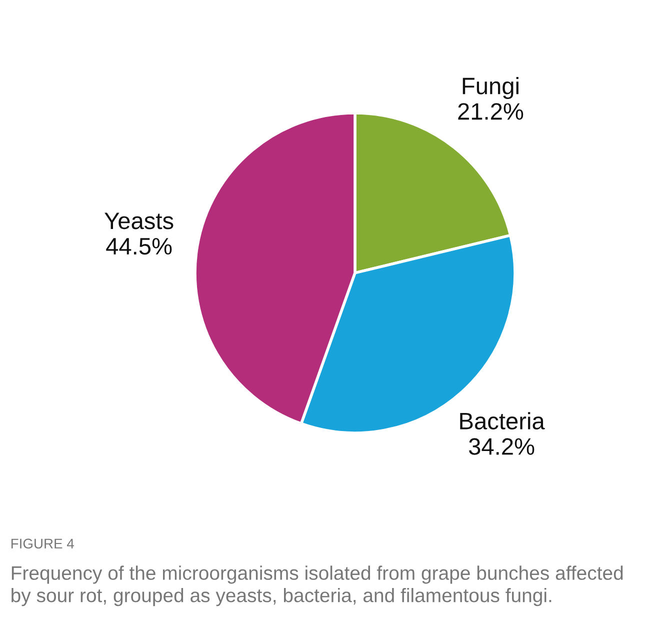 This screenshot has width=646, height=632. Describe the element at coordinates (501, 446) in the screenshot. I see `data-label: 34.2%` at that location.